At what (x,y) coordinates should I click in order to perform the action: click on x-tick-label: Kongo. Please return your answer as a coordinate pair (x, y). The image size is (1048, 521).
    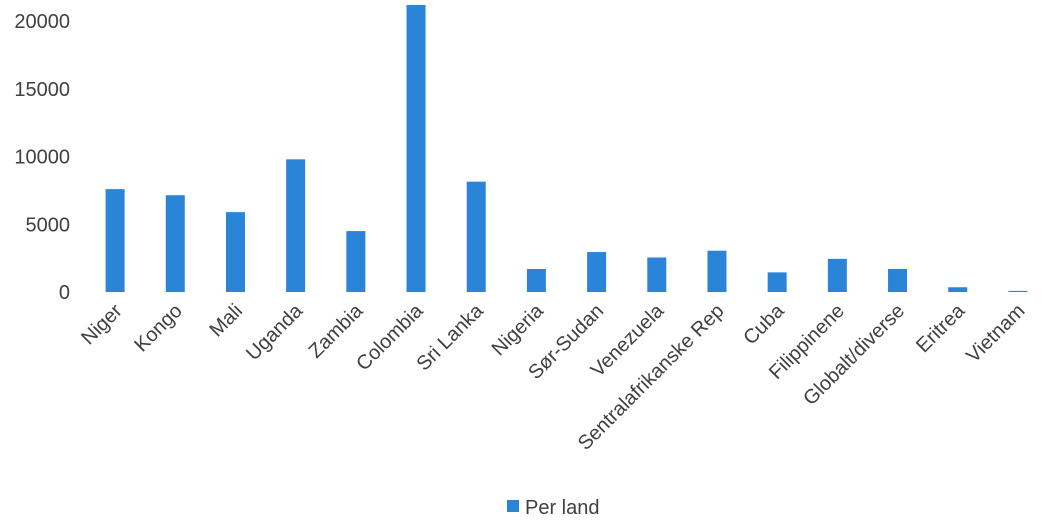
    Looking at the image, I should click on (158, 328).